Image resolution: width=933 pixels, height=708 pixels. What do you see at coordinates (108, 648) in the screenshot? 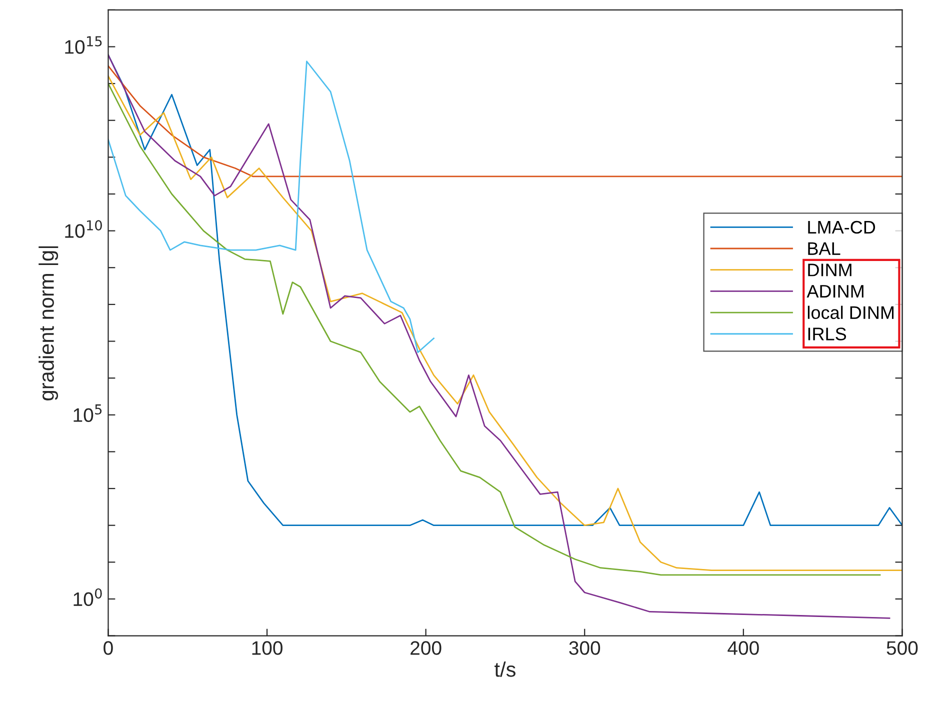
I see `x-tick-label: 0` at bounding box center [108, 648].